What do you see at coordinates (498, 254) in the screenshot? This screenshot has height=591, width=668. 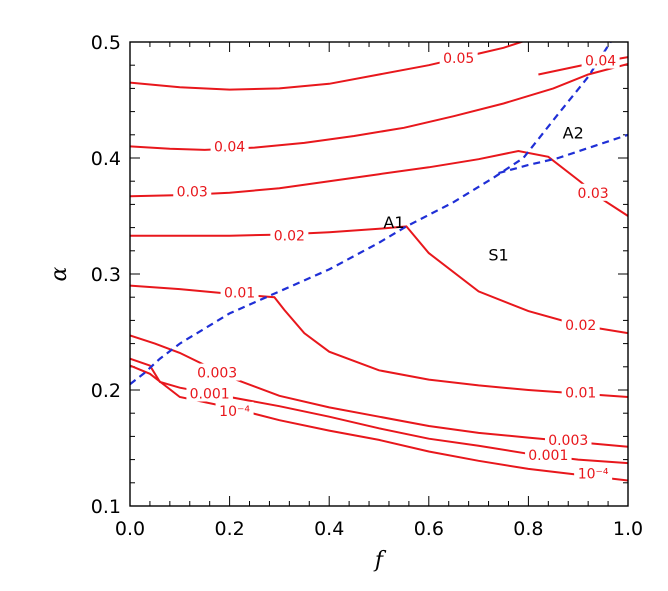 I see `region-label: S1` at bounding box center [498, 254].